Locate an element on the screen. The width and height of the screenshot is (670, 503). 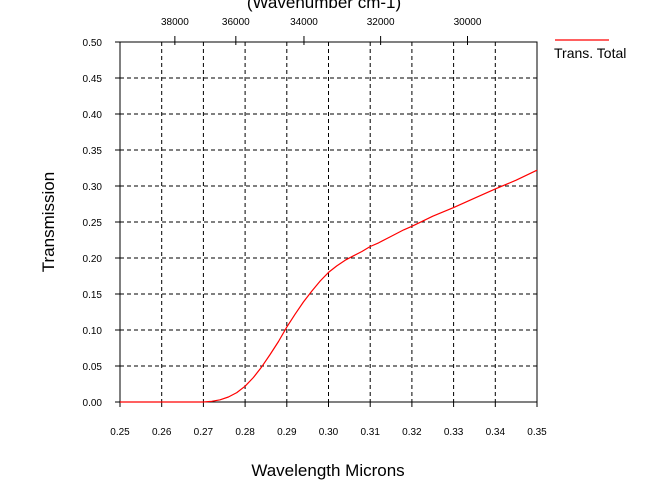
y-tick-label: 0.35 is located at coordinates (93, 151).